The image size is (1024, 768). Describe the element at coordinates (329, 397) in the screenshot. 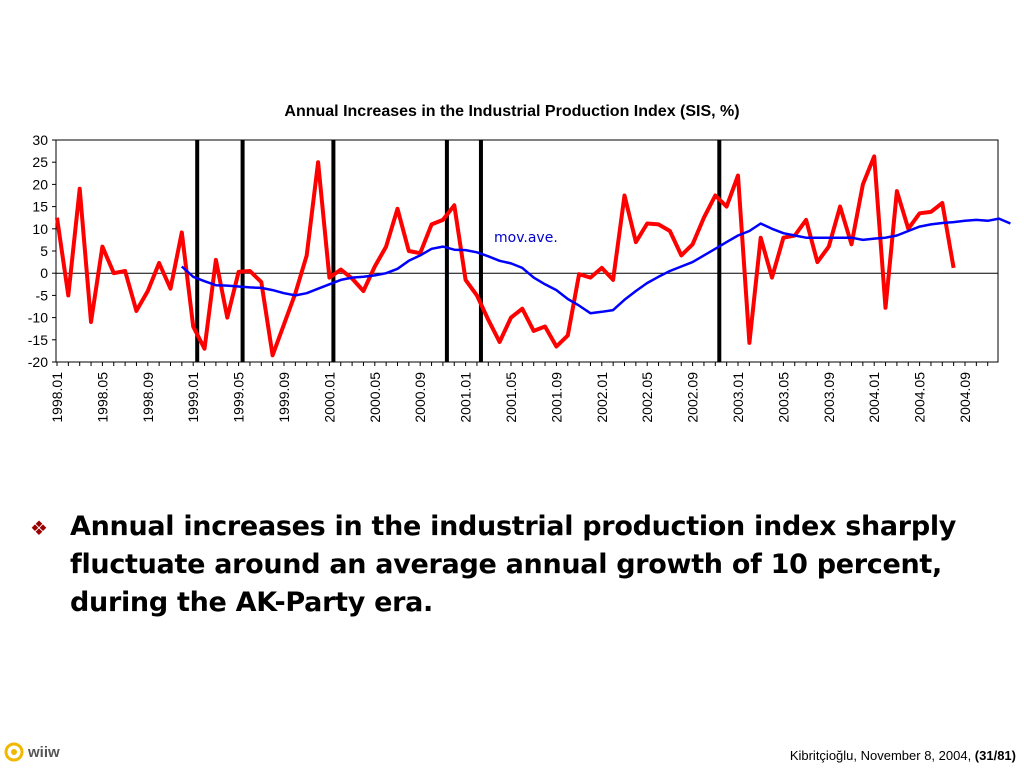

I see `x-tick-label: 2000.01` at that location.